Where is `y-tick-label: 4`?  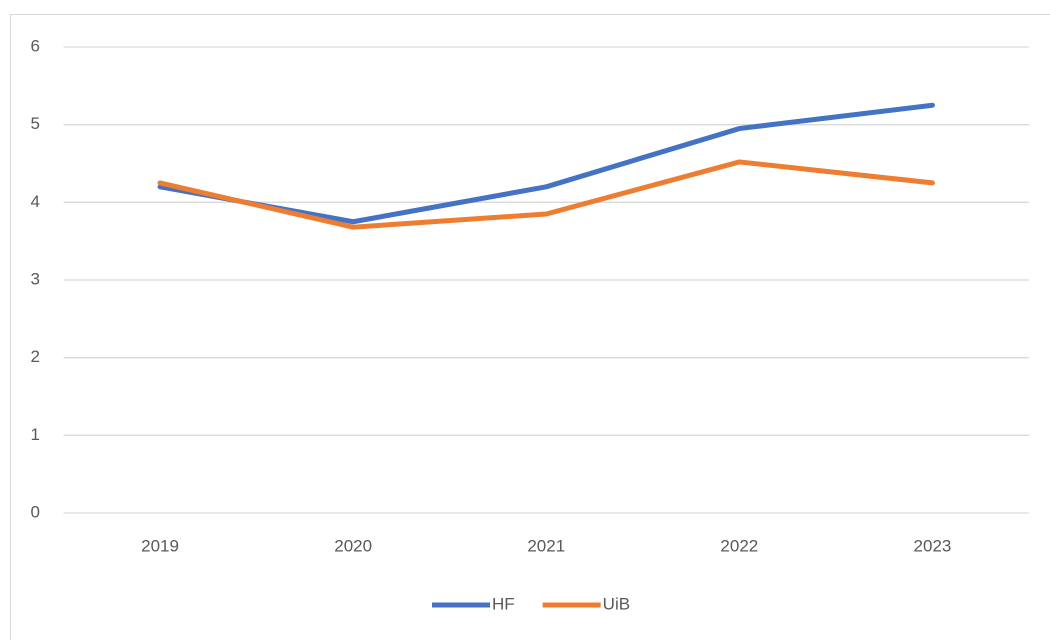 y-tick-label: 4 is located at coordinates (35, 201).